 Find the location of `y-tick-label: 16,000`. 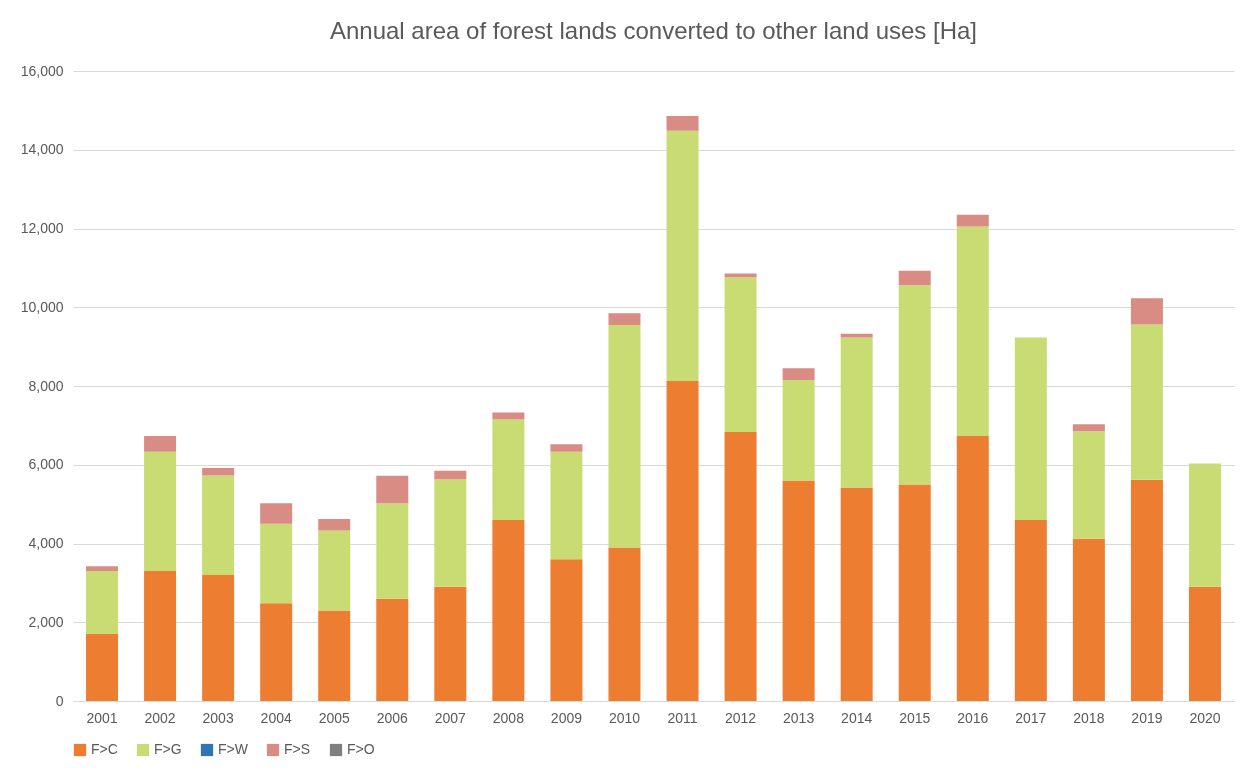

y-tick-label: 16,000 is located at coordinates (42, 70).